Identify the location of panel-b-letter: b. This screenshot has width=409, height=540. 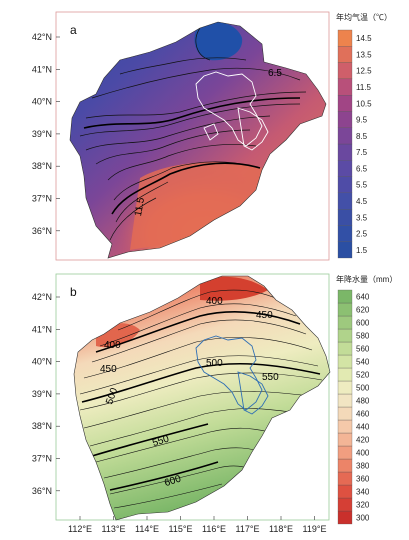
(73, 292).